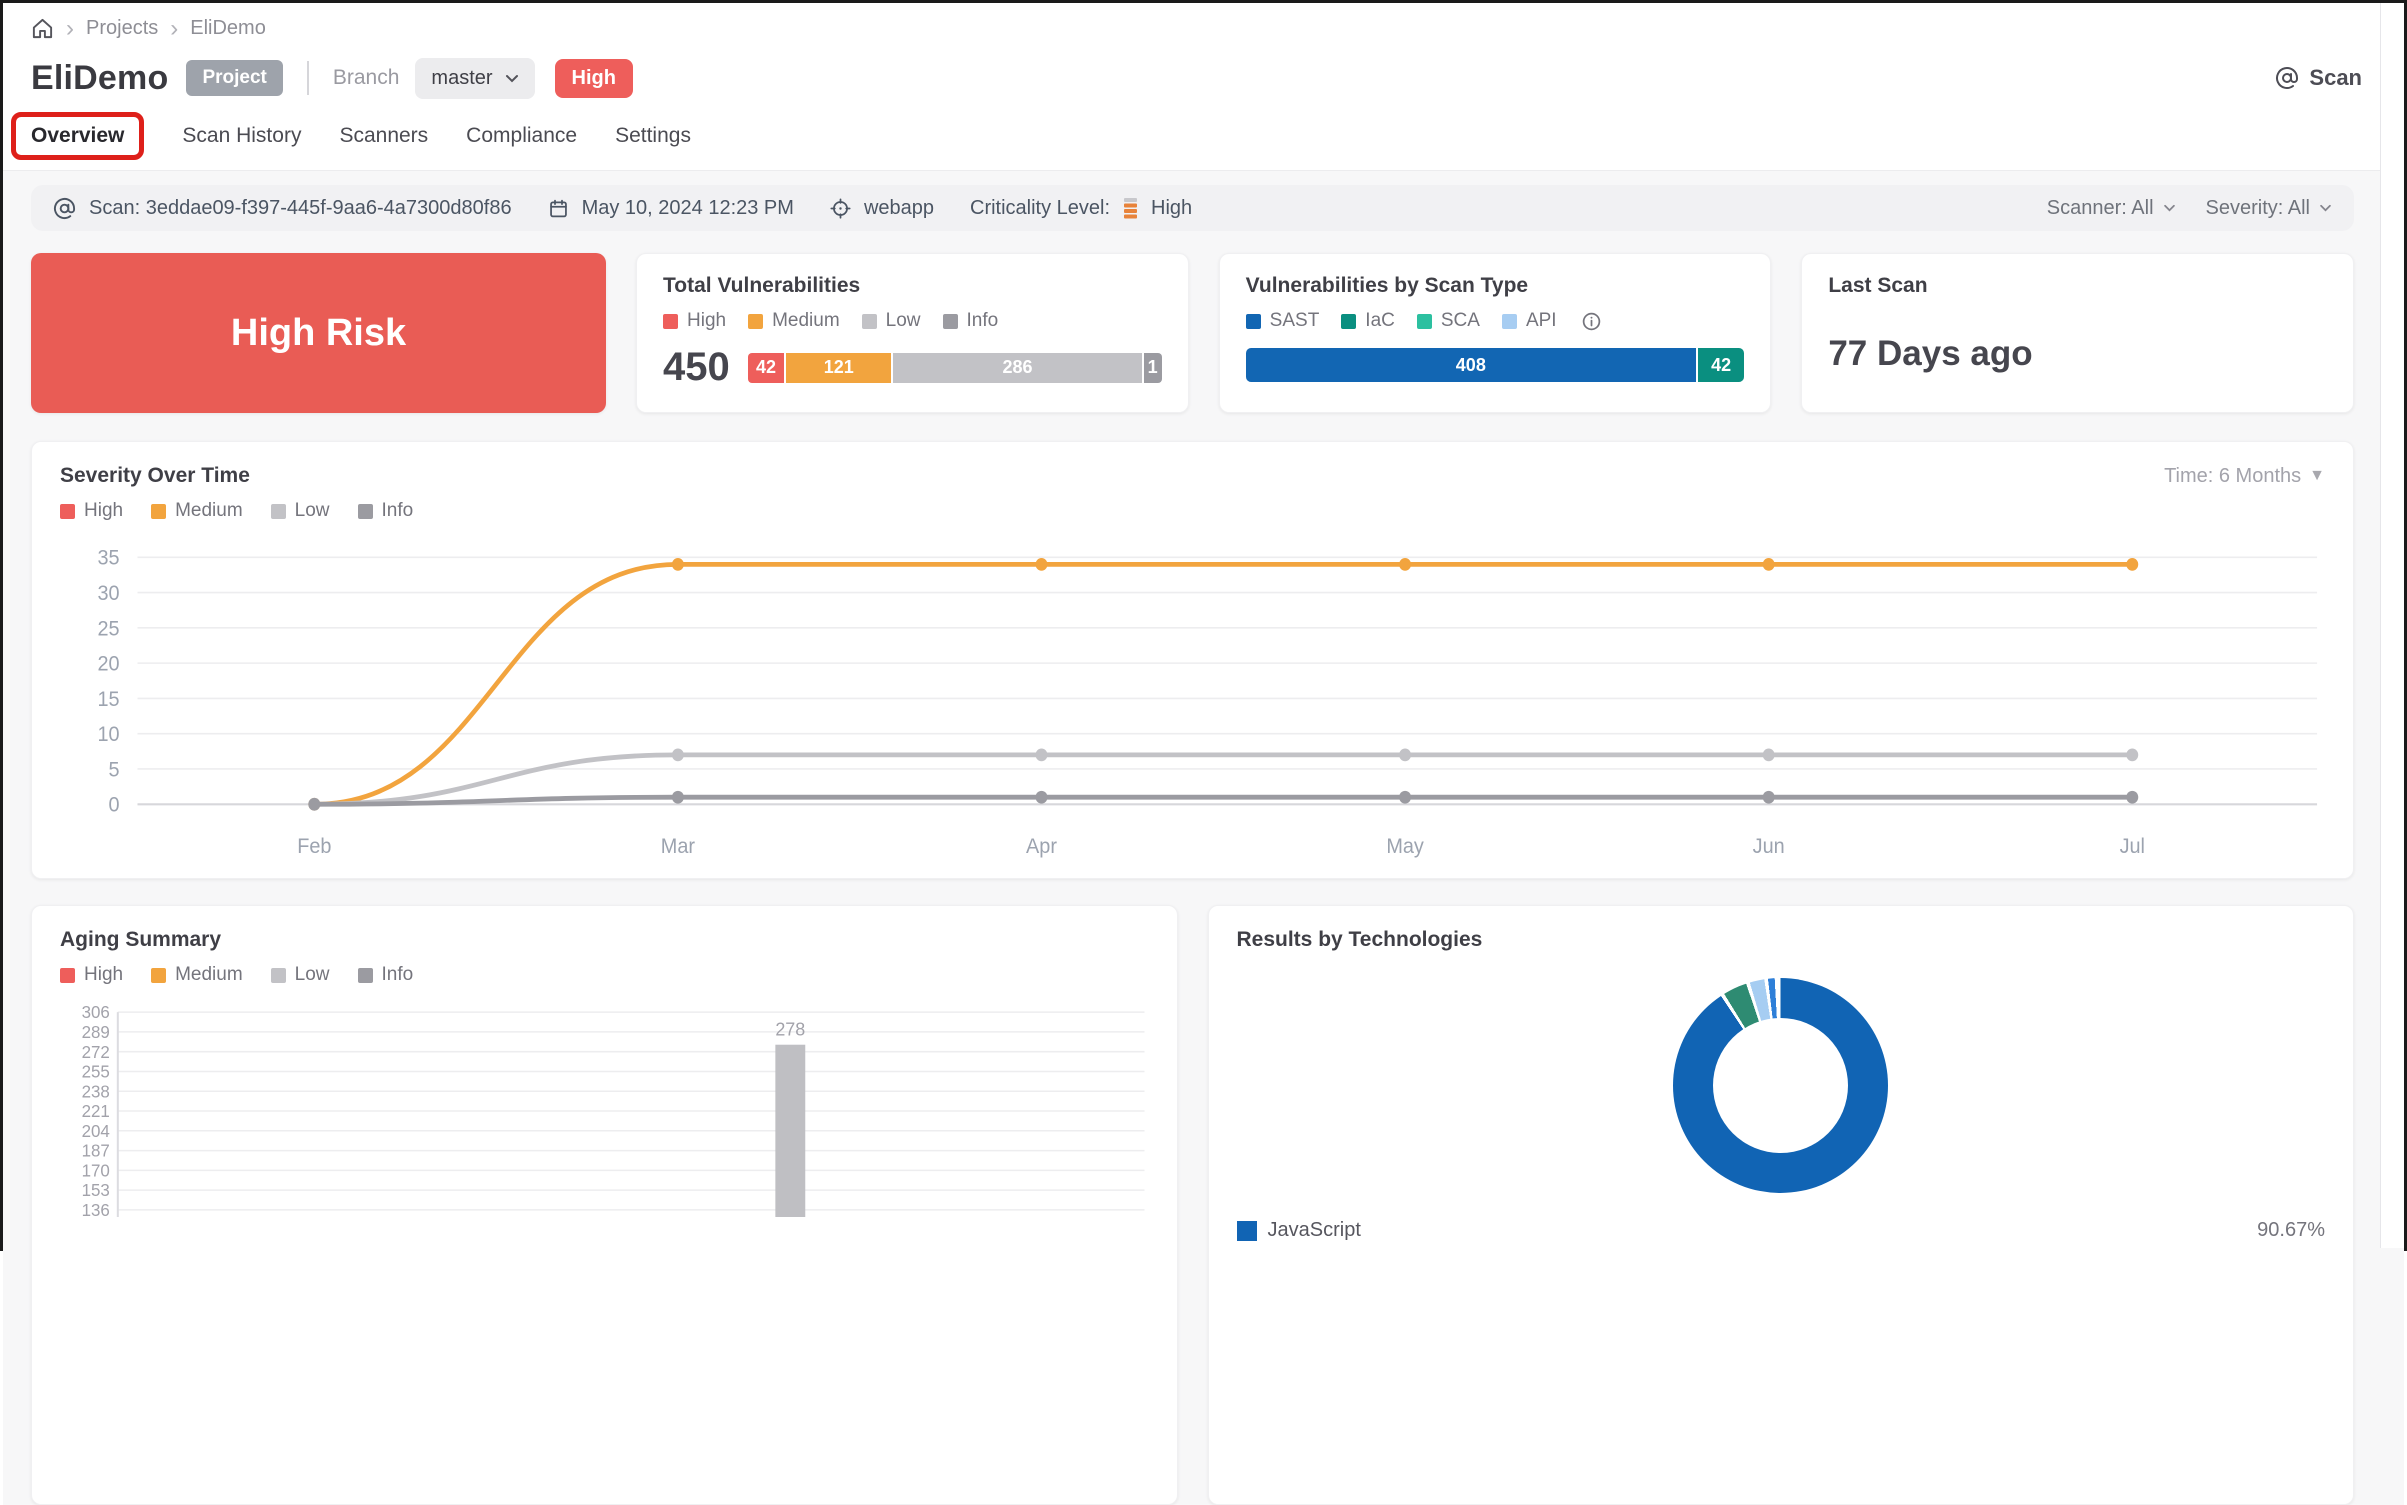  What do you see at coordinates (1314, 1230) in the screenshot?
I see `technology-label: JavaScript` at bounding box center [1314, 1230].